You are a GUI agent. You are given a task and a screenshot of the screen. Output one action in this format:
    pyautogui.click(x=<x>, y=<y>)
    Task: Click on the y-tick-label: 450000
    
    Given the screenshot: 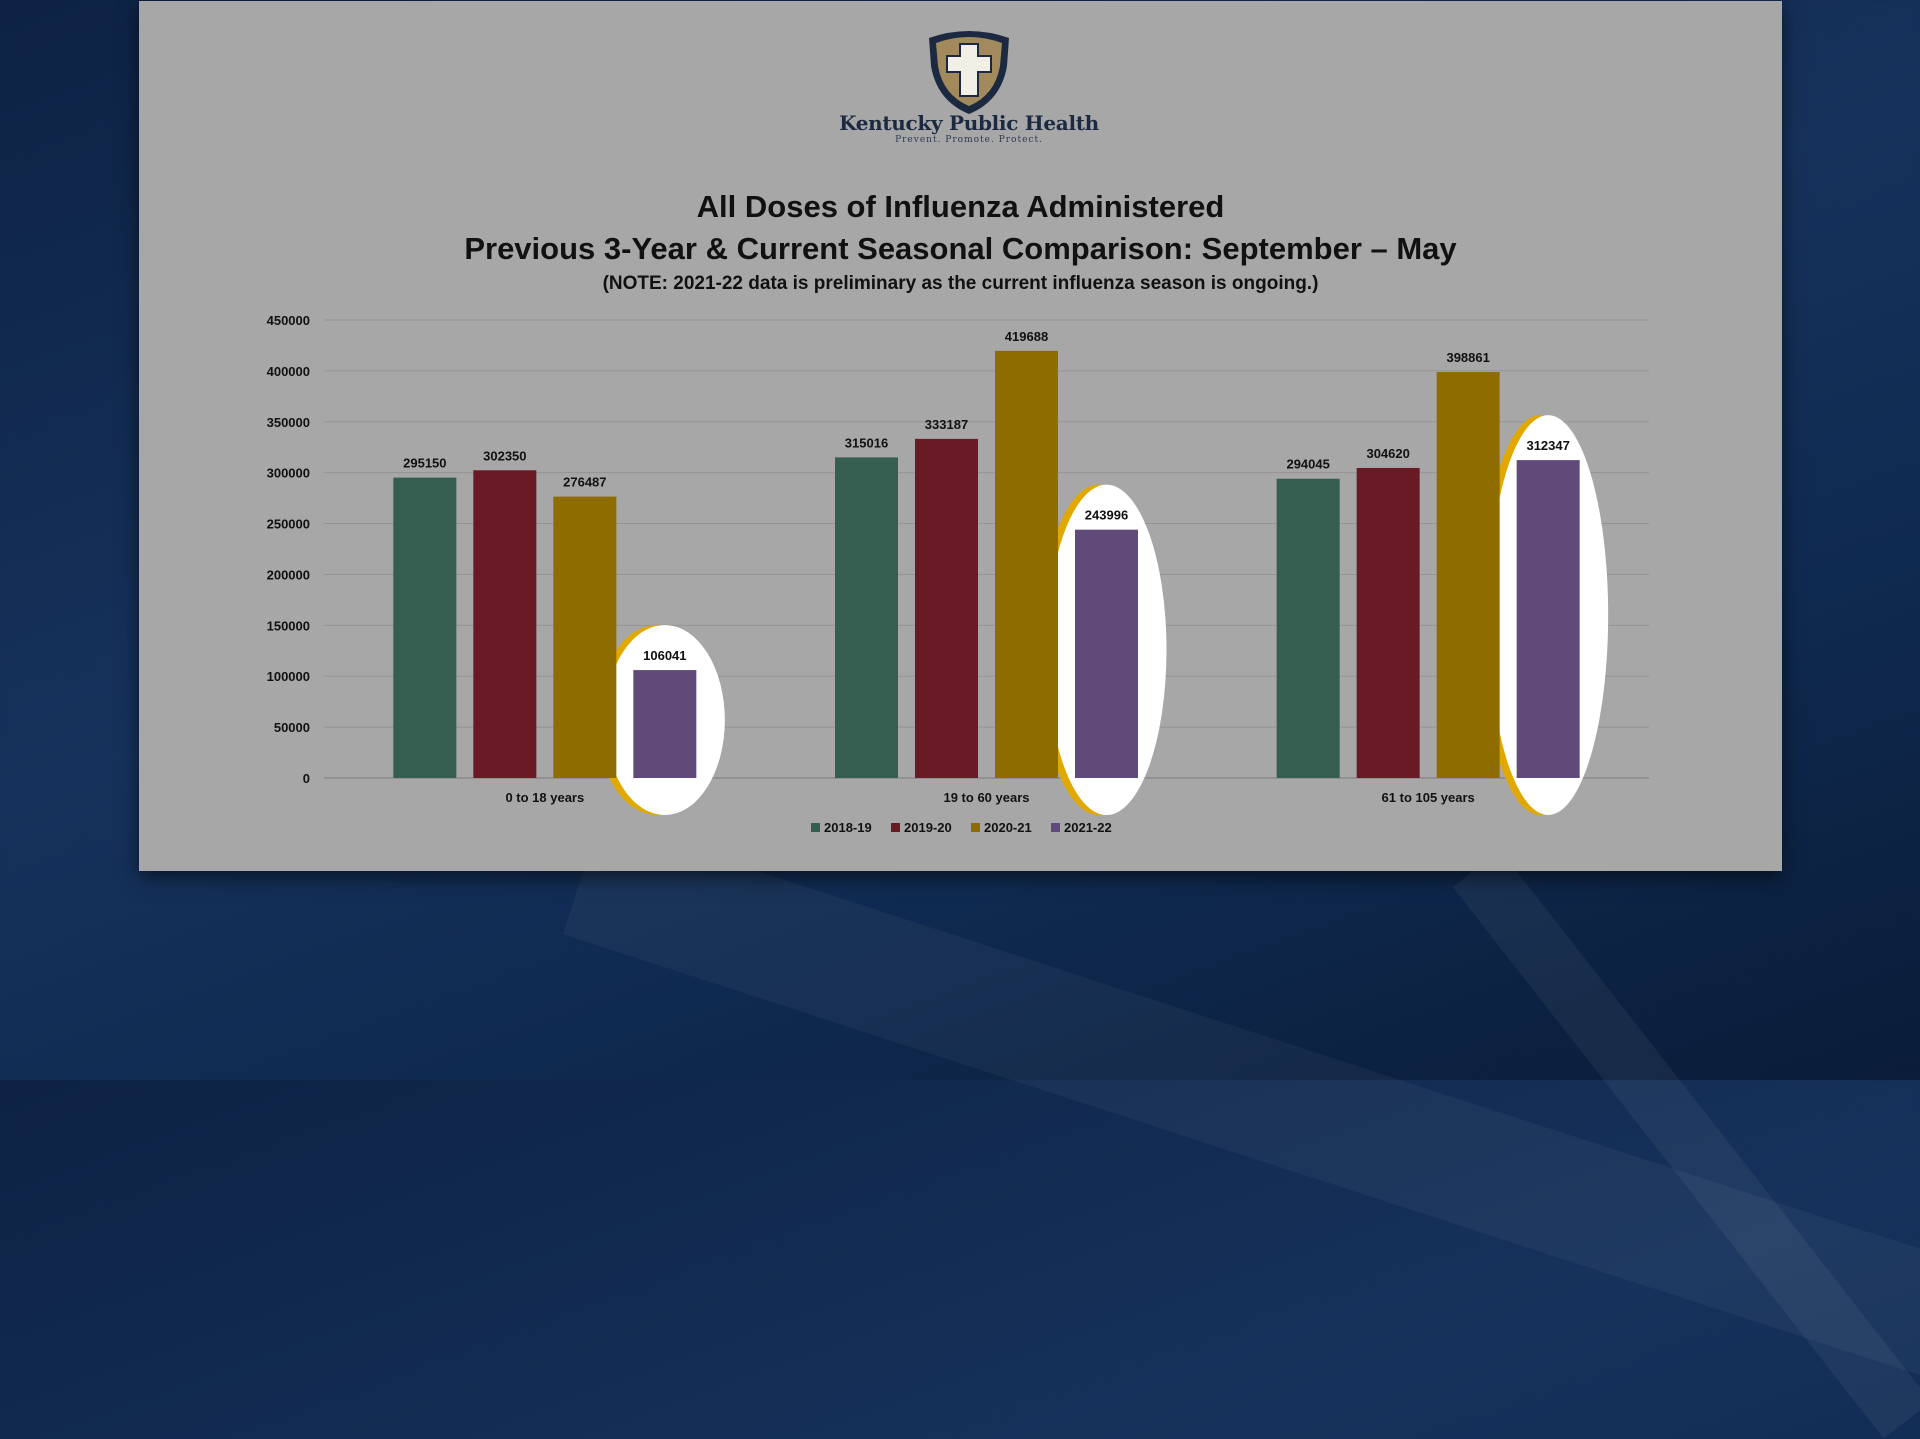 What is the action you would take?
    pyautogui.click(x=288, y=320)
    